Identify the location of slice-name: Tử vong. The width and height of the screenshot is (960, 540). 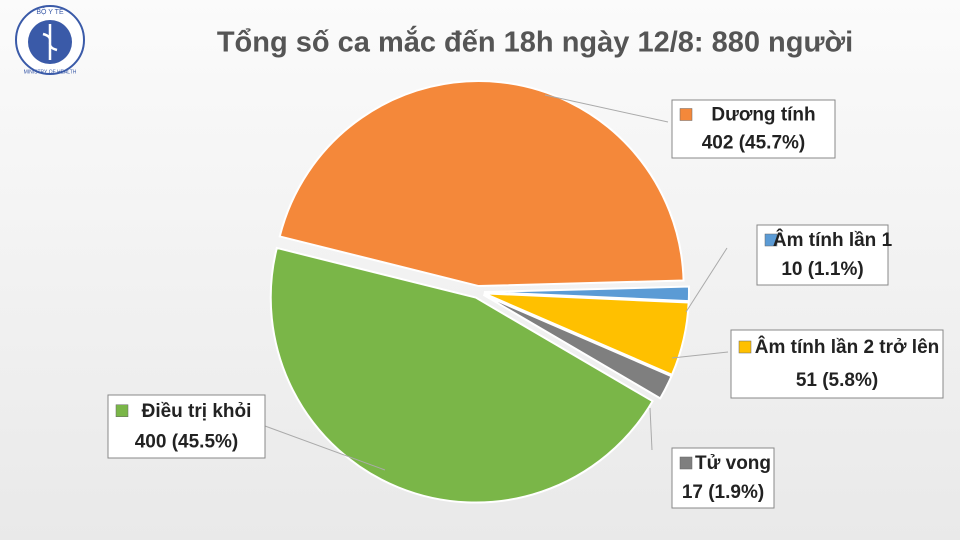
(733, 463).